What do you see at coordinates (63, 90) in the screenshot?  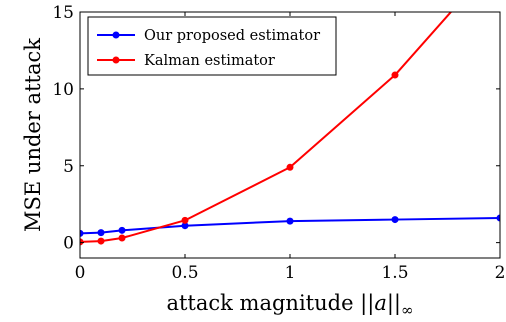 I see `y-tick-label: 10` at bounding box center [63, 90].